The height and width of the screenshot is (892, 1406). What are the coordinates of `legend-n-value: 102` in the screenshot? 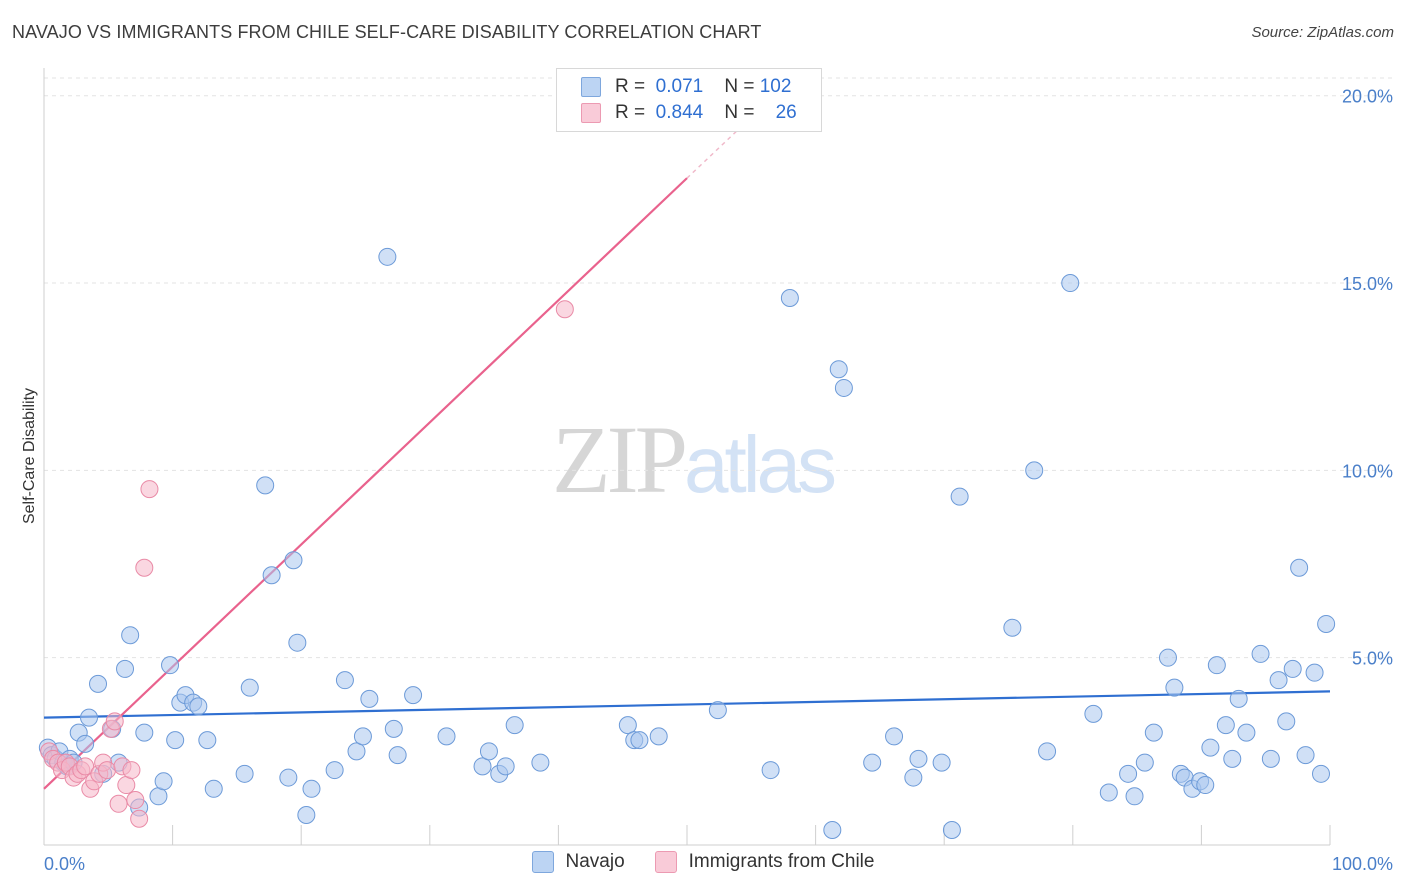 It's located at (775, 86).